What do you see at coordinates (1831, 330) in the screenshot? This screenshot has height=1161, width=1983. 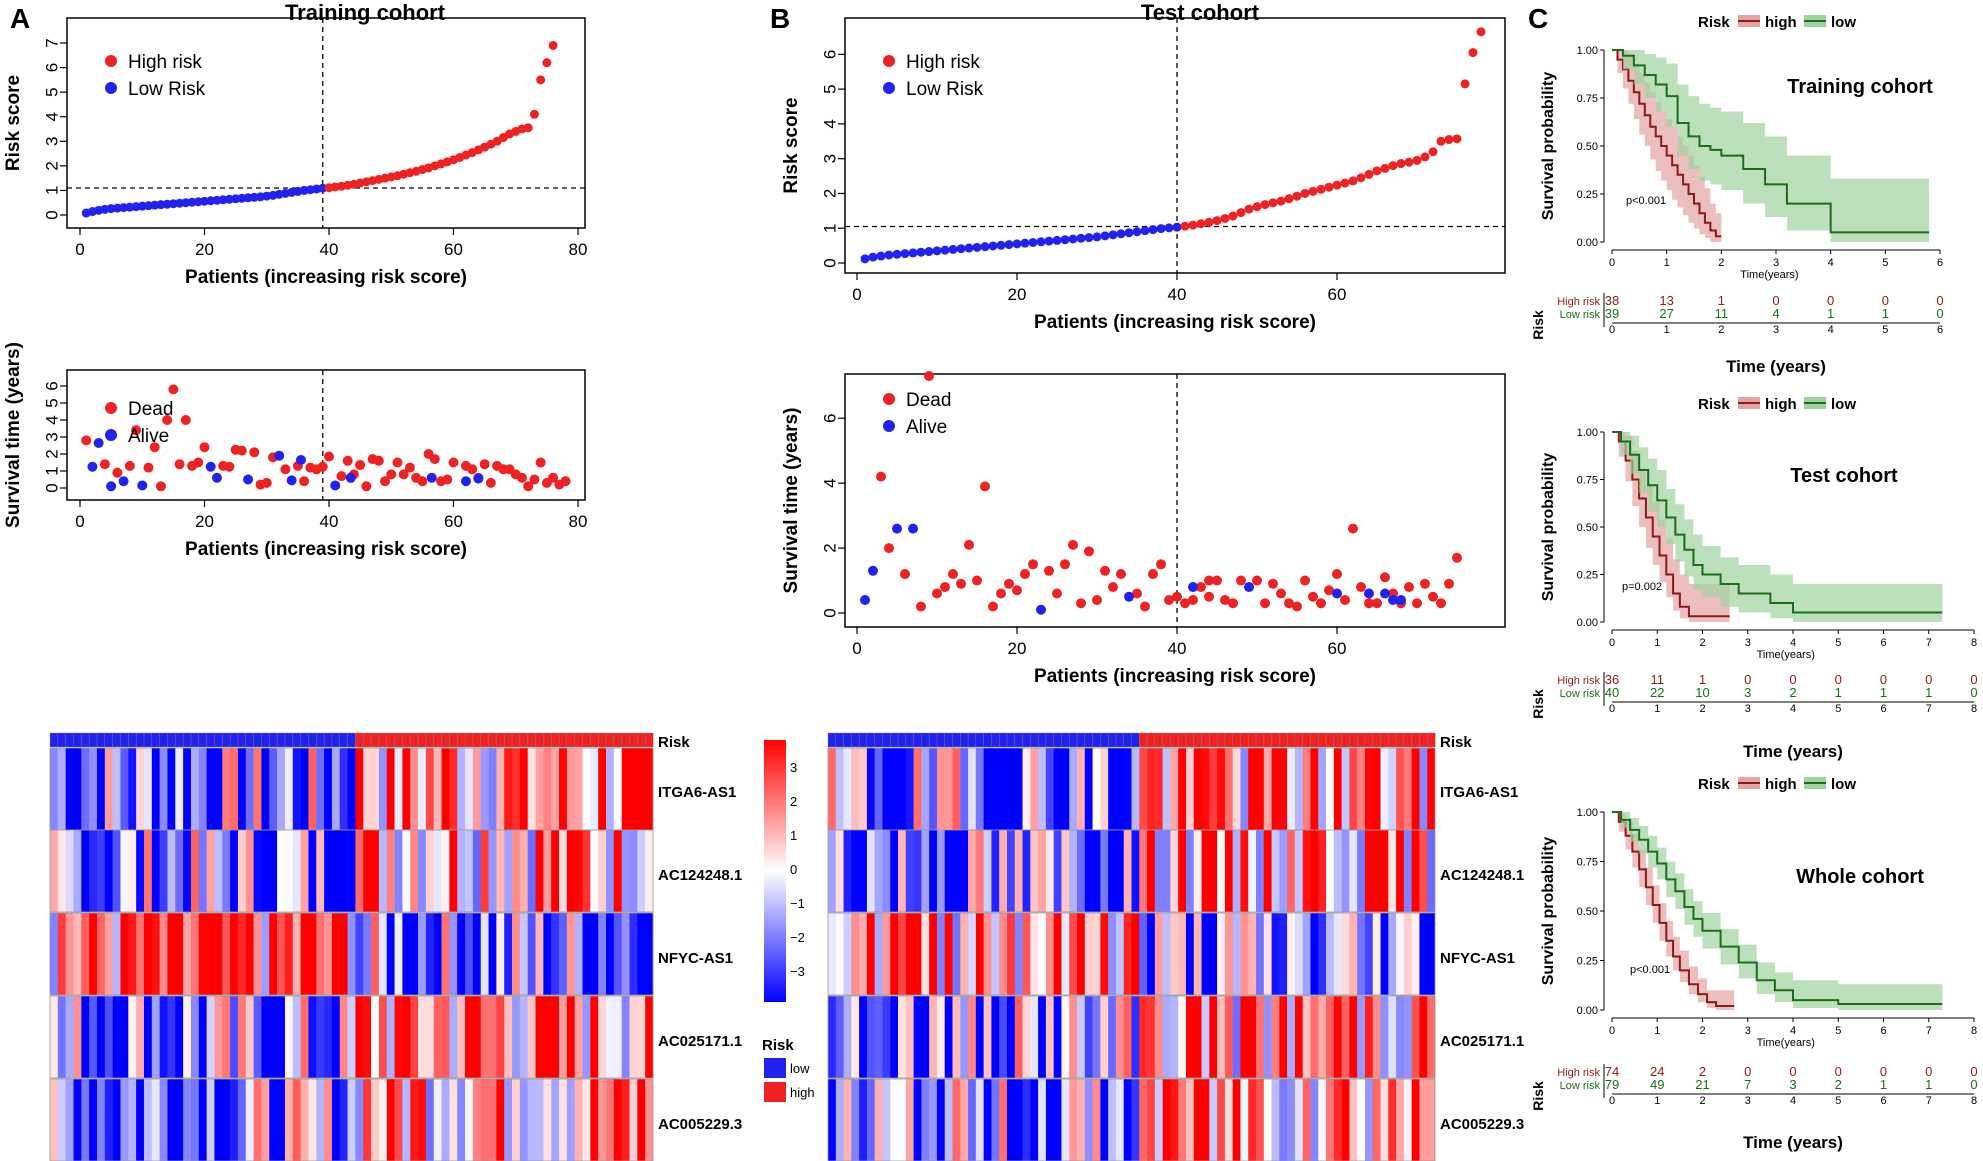 I see `risk-table-time-tick: 4` at bounding box center [1831, 330].